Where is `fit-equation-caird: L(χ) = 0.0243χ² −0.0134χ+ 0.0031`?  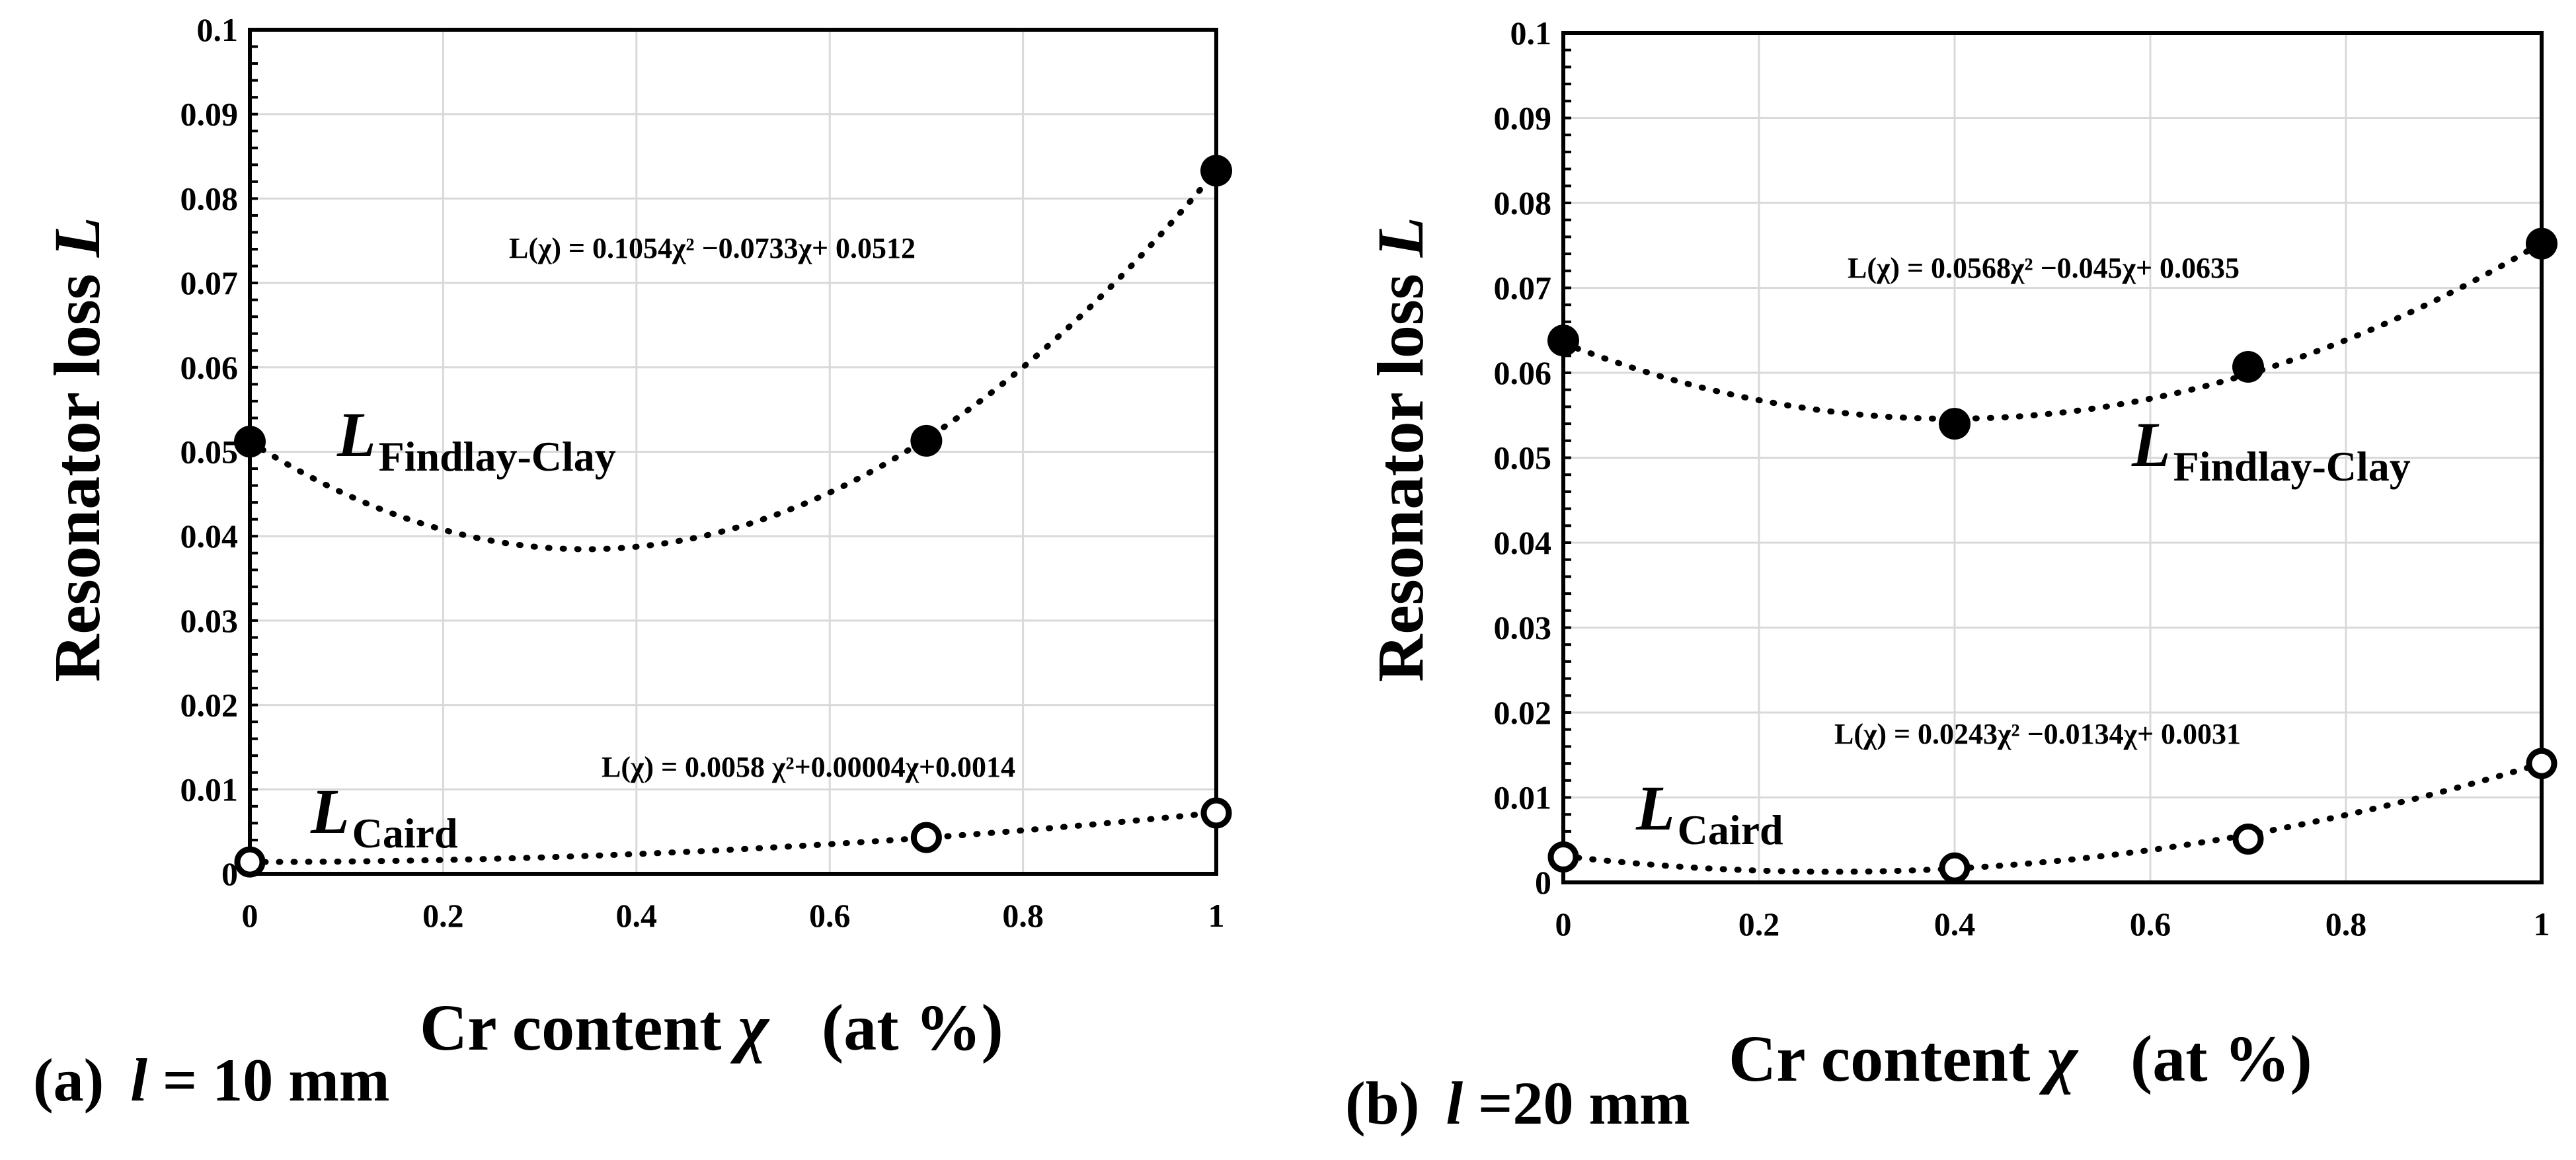
fit-equation-caird: L(χ) = 0.0243χ² −0.0134χ+ 0.0031 is located at coordinates (2037, 734).